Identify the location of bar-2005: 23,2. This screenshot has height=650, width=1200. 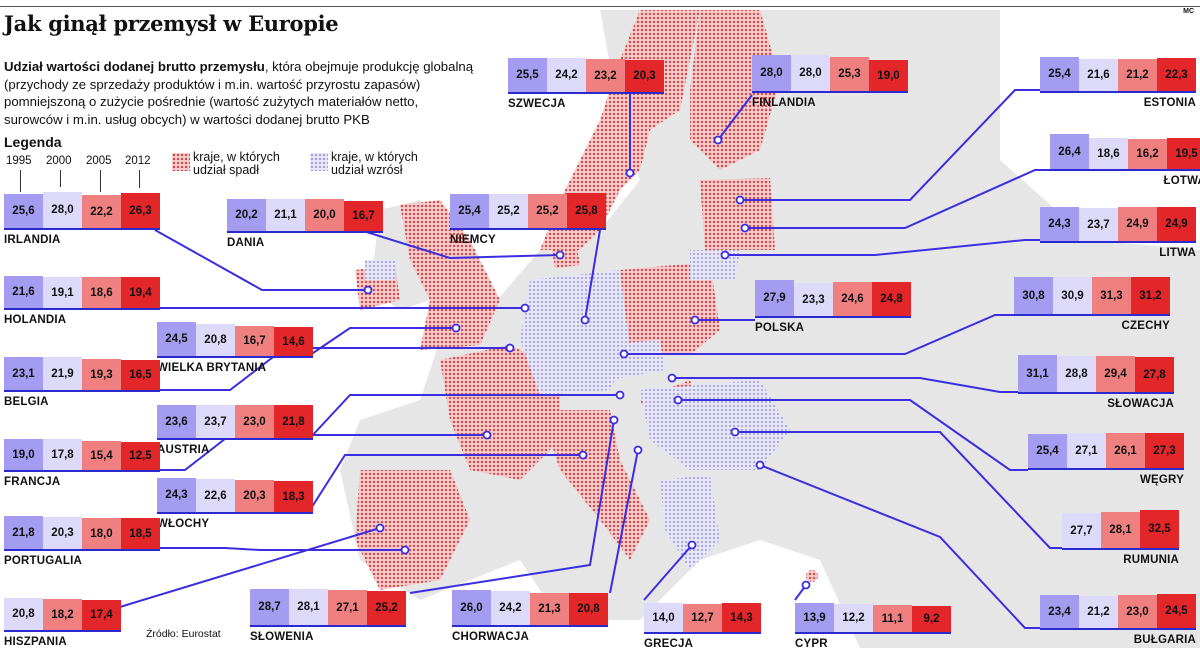
(605, 75).